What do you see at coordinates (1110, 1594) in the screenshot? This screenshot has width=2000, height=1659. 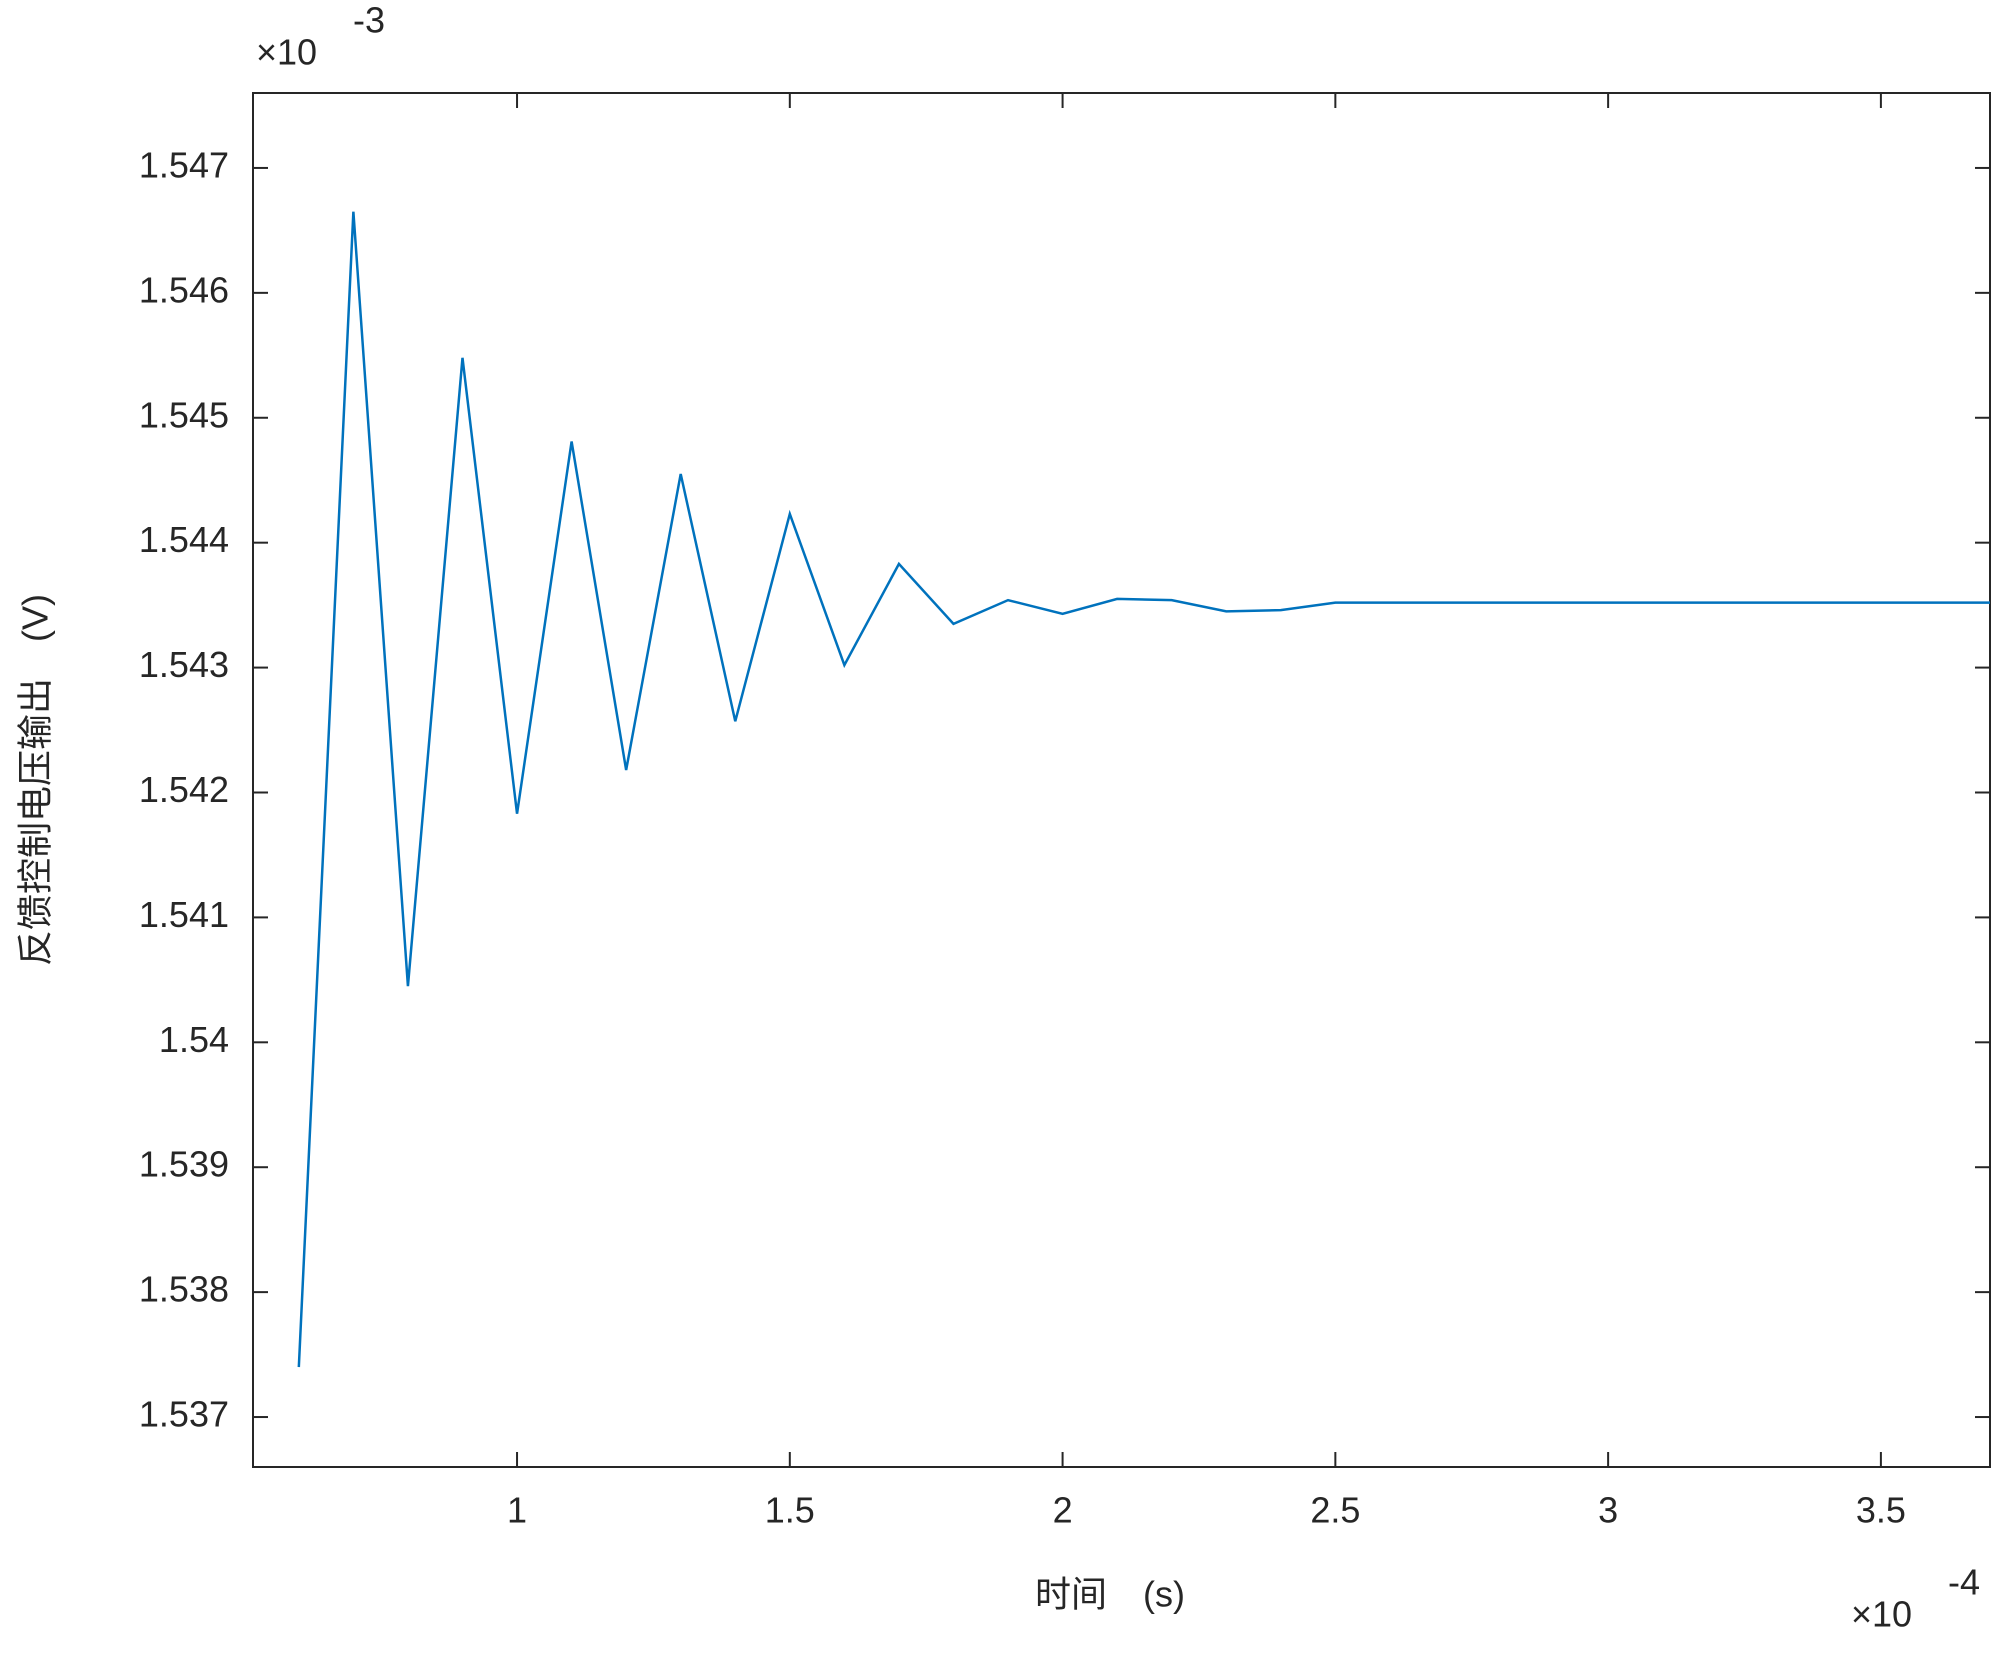 I see `x-axis-label: 时间 (s)` at bounding box center [1110, 1594].